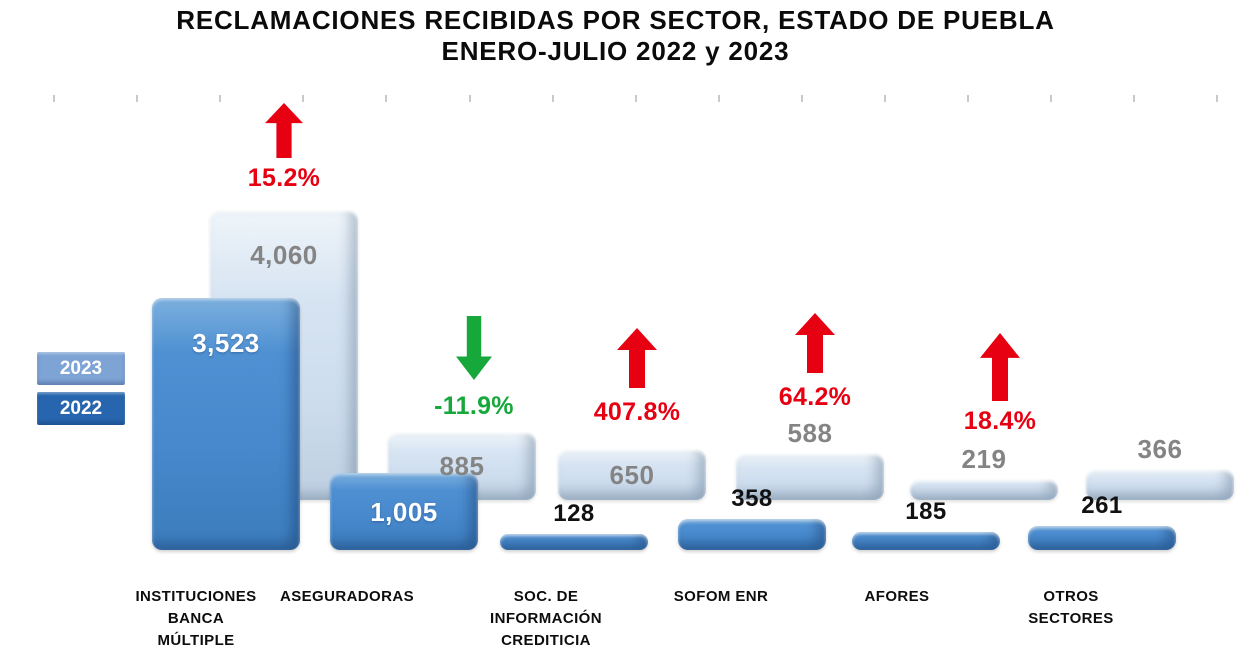 The image size is (1245, 663). Describe the element at coordinates (462, 466) in the screenshot. I see `value-label-2023-aseguradoras: 885` at that location.